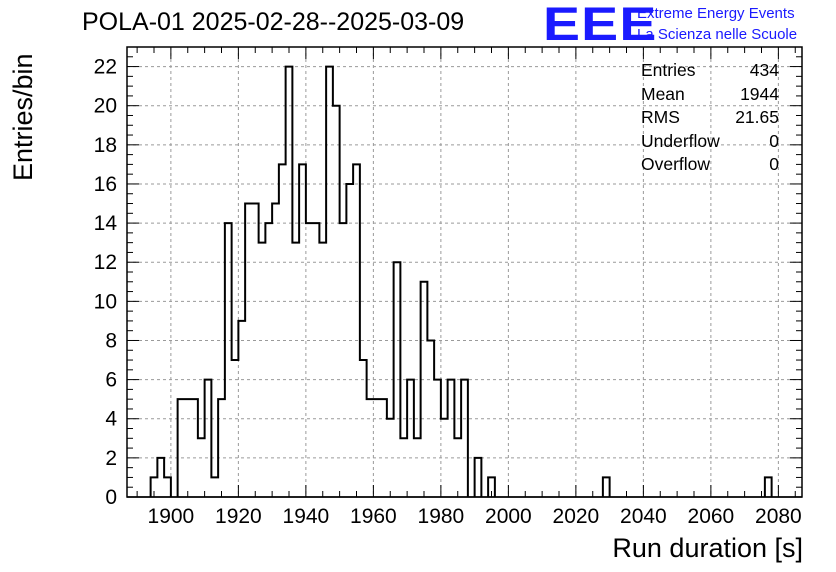 The height and width of the screenshot is (572, 836). Describe the element at coordinates (764, 70) in the screenshot. I see `stat-entries-value: 434` at that location.